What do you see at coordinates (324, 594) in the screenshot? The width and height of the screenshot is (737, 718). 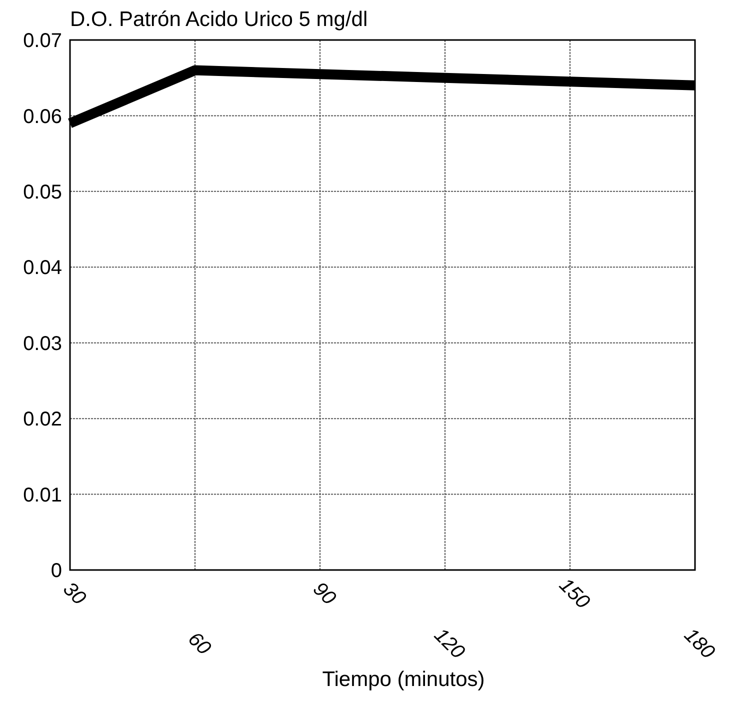 I see `x-tick-label: 90` at bounding box center [324, 594].